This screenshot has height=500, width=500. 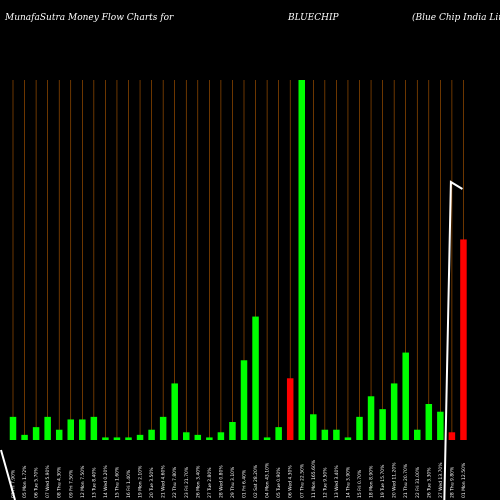 What do you see at coordinates (164, 481) in the screenshot?
I see `x-tick-label: 21 Wed 4.60%` at bounding box center [164, 481].